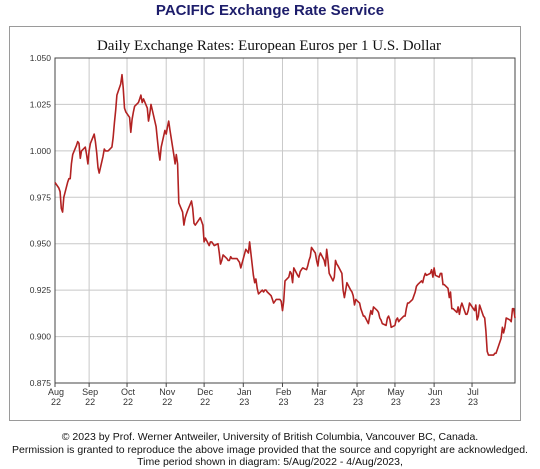  I want to click on x-tick-label-month: Jan, so click(244, 392).